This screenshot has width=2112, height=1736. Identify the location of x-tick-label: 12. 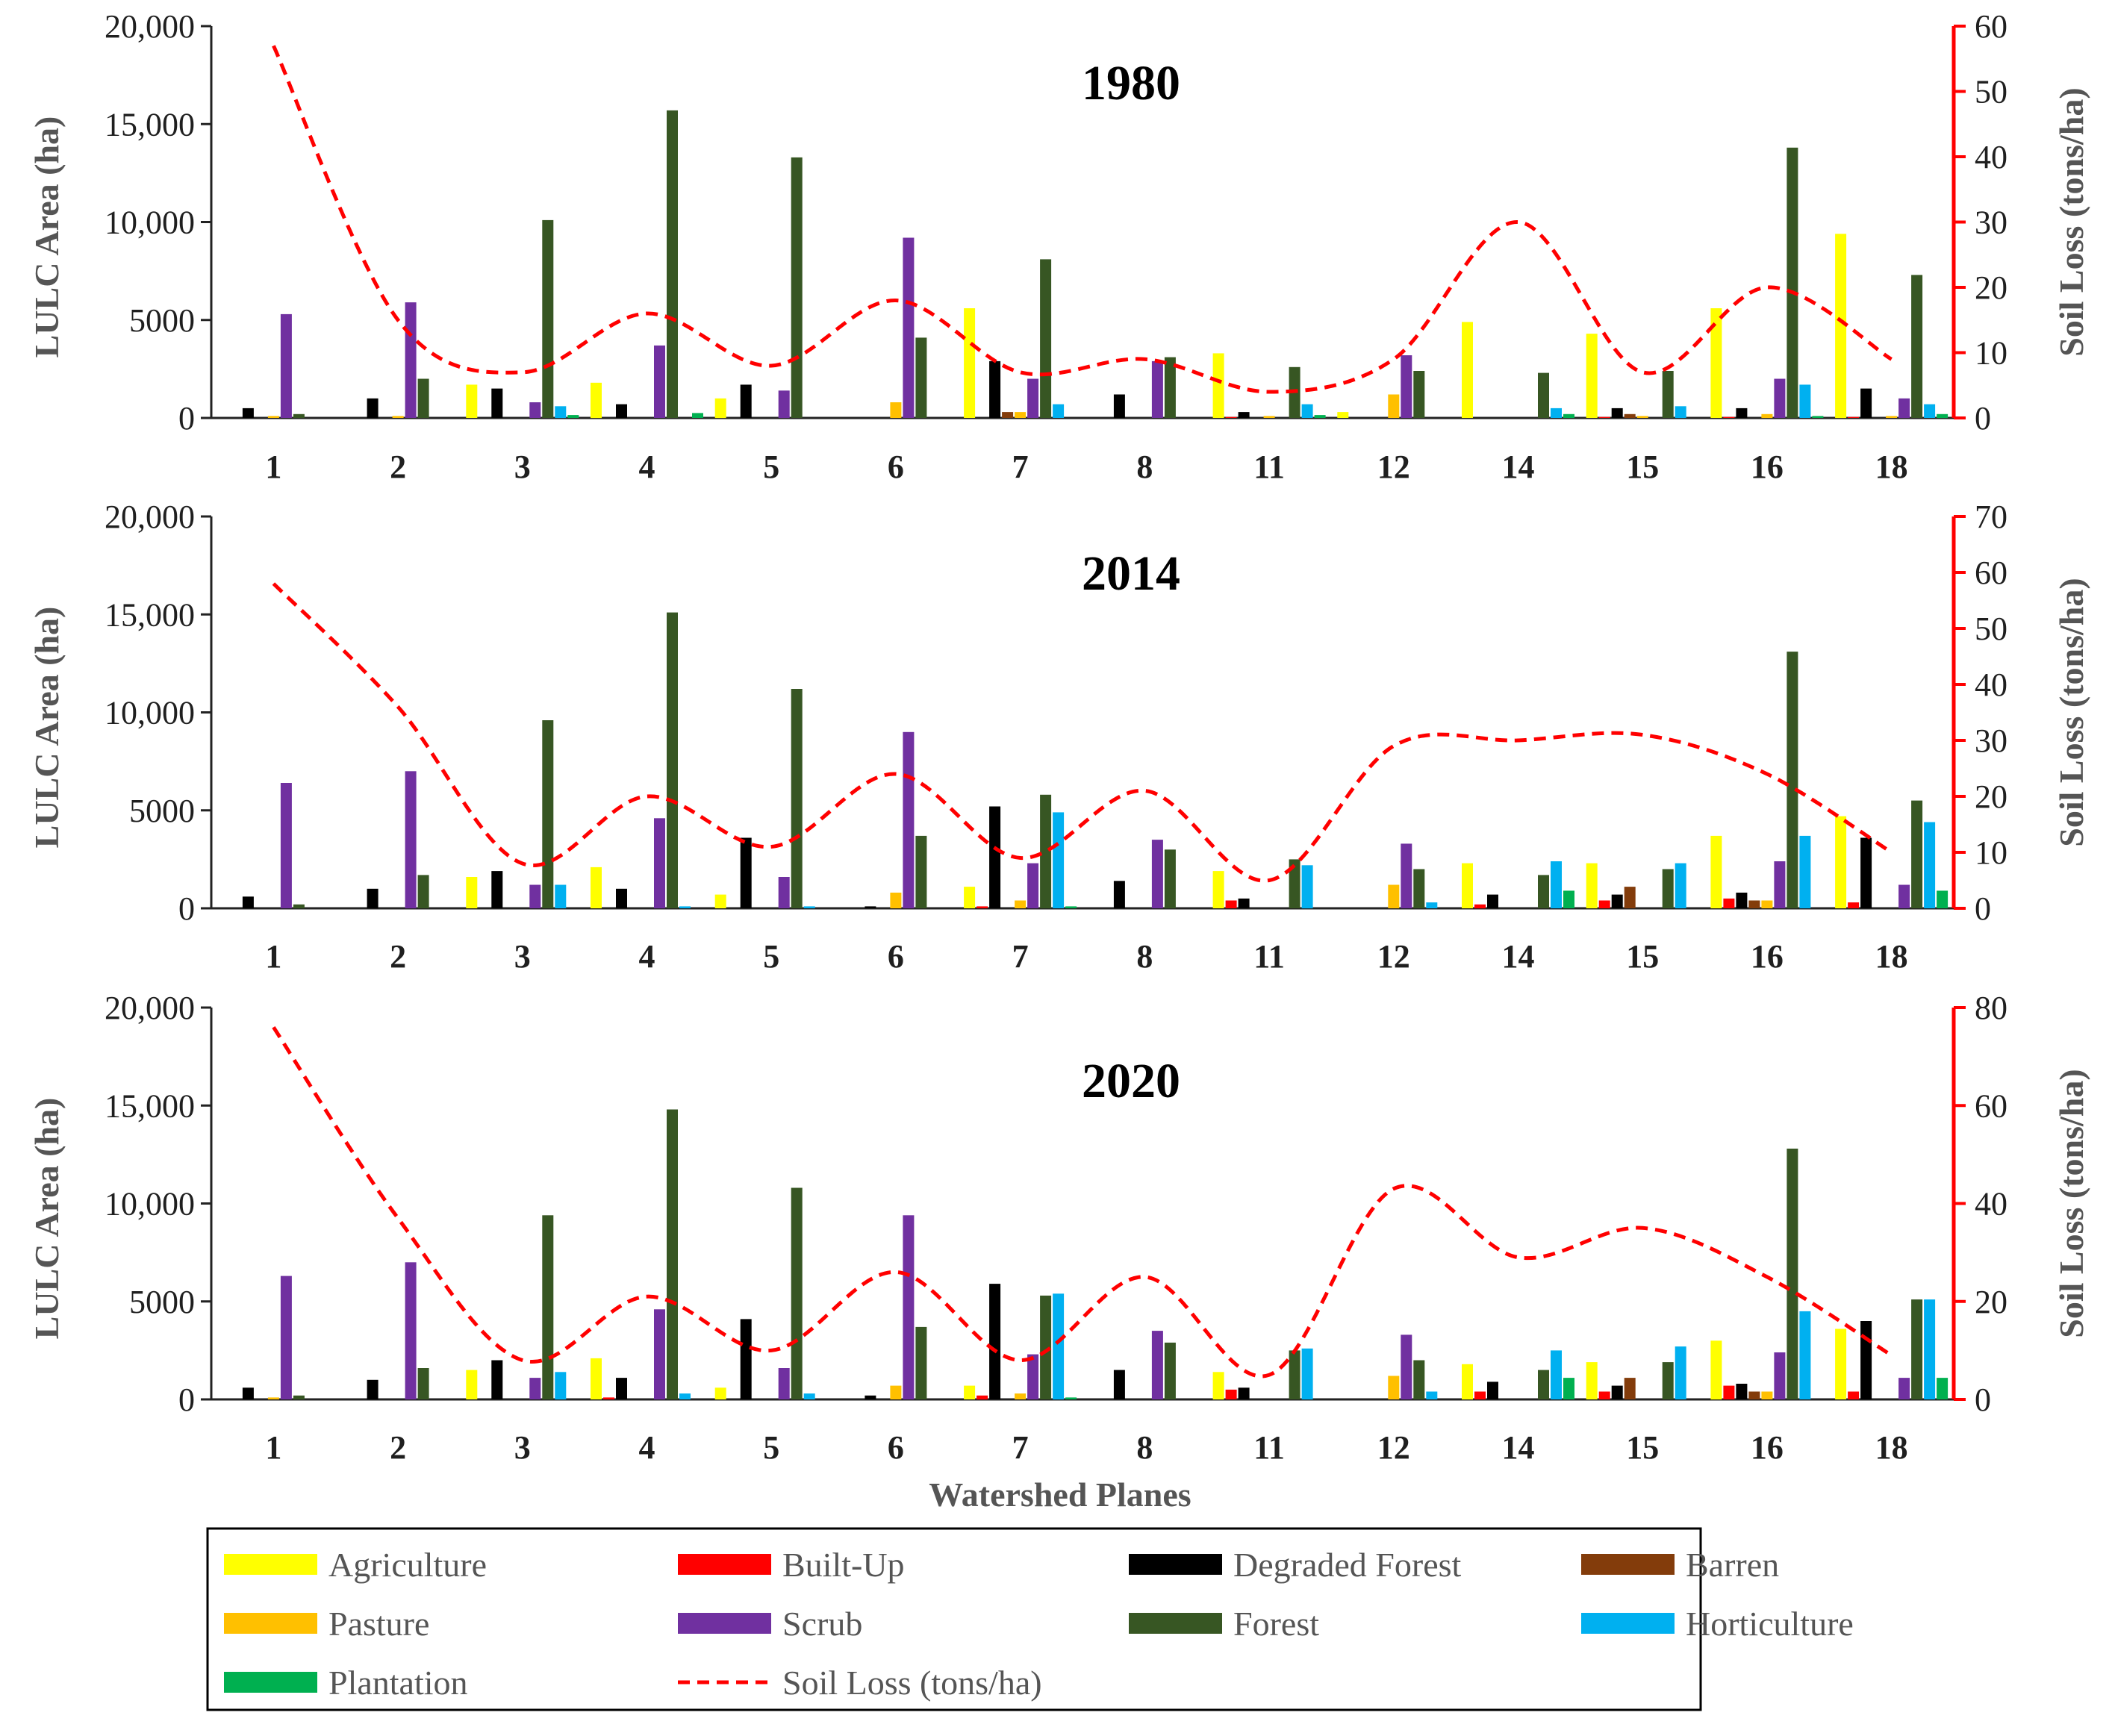
(1394, 957).